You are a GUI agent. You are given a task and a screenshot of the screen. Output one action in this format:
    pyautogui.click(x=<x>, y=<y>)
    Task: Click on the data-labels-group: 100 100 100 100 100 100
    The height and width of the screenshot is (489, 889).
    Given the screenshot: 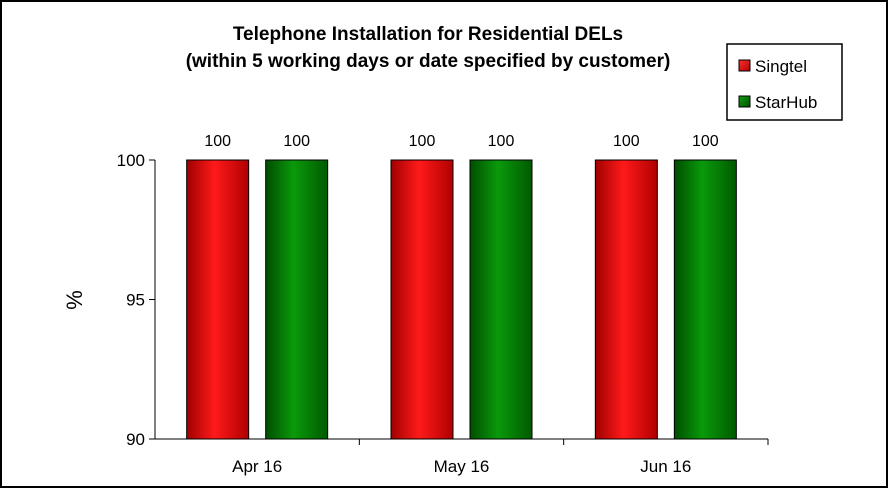 What is the action you would take?
    pyautogui.click(x=461, y=141)
    